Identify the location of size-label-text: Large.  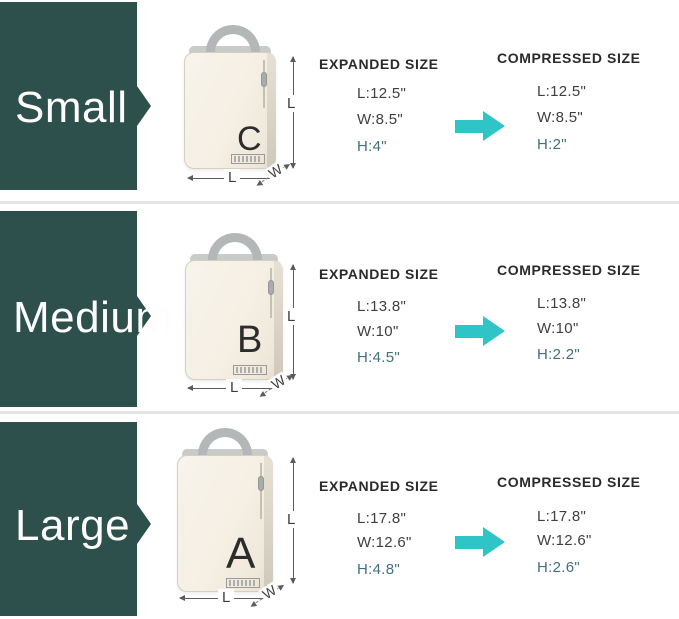
(73, 525).